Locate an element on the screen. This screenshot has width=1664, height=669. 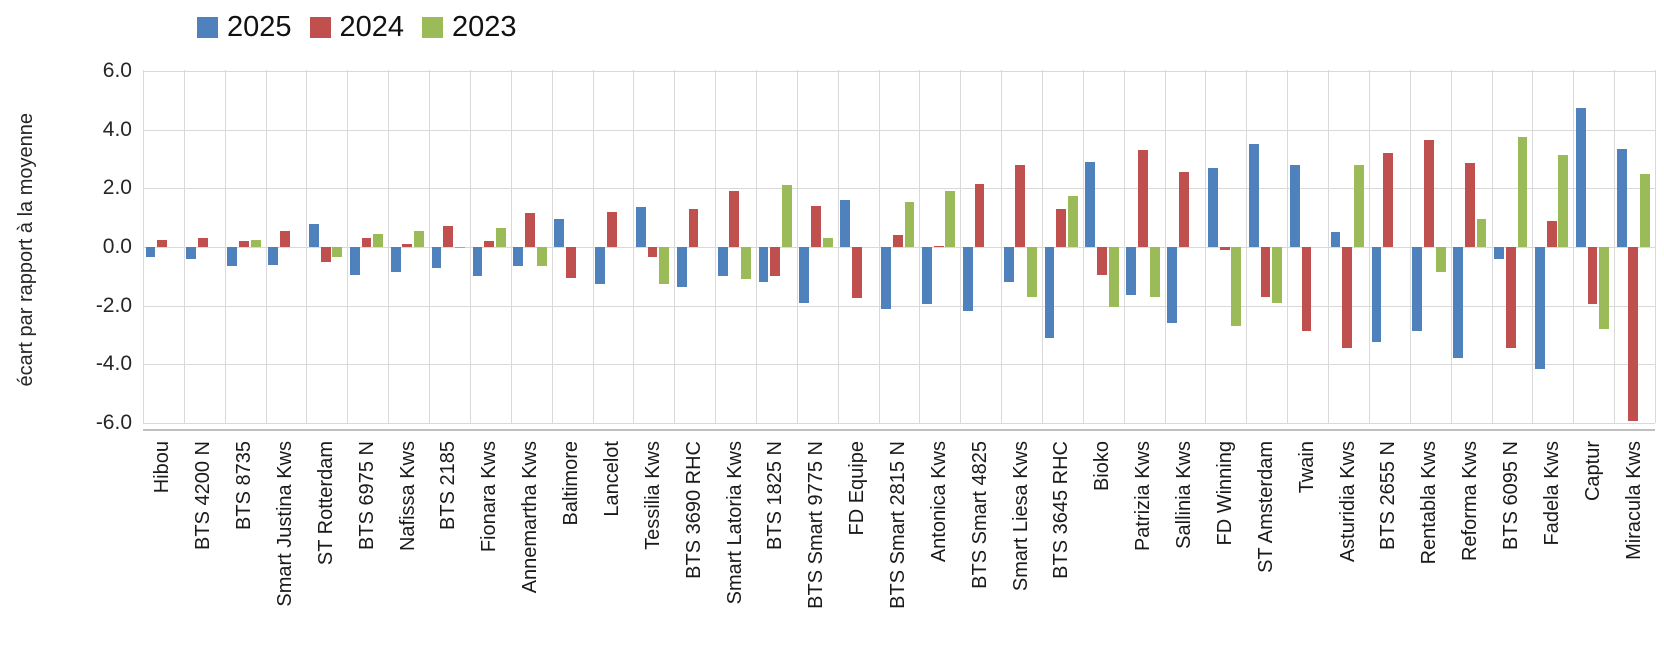
x-axis-label-Smart Liesa Kws: Smart Liesa Kws is located at coordinates (1020, 516).